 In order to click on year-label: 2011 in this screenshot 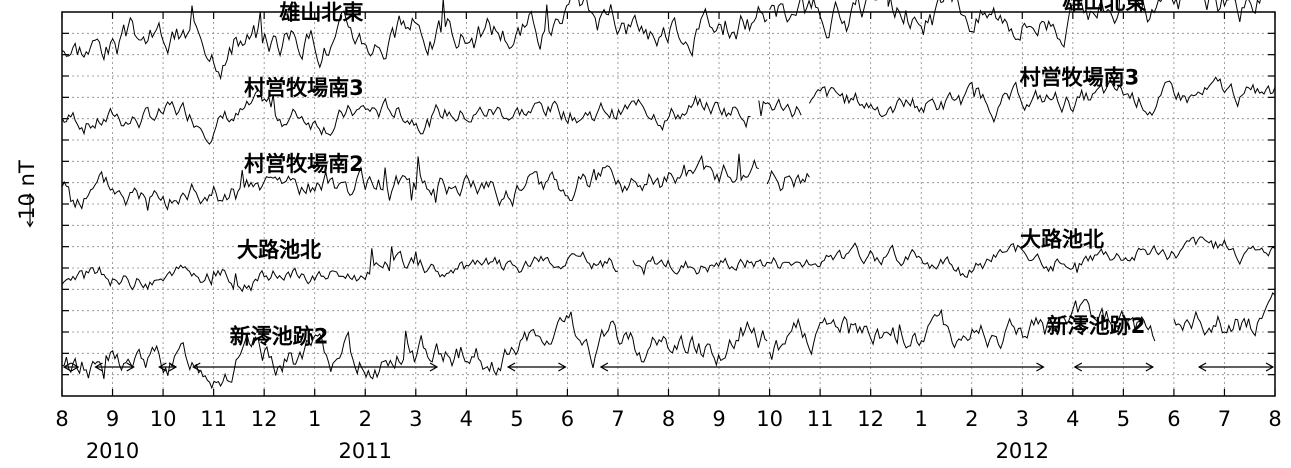, I will do `click(365, 451)`.